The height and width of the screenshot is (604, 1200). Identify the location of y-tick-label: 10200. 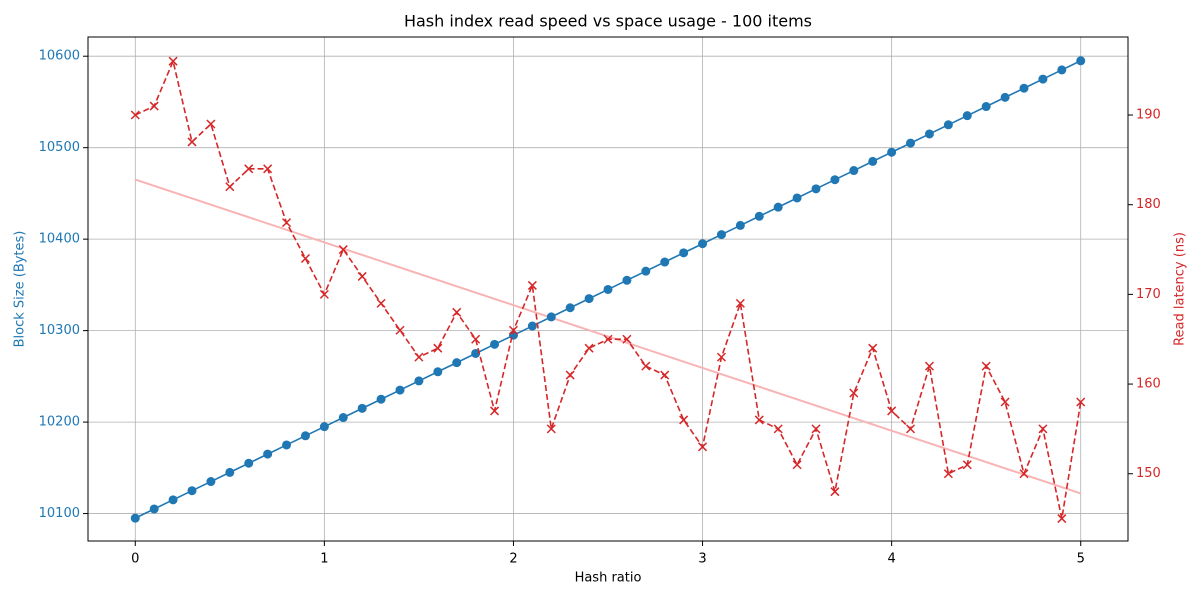
(59, 422).